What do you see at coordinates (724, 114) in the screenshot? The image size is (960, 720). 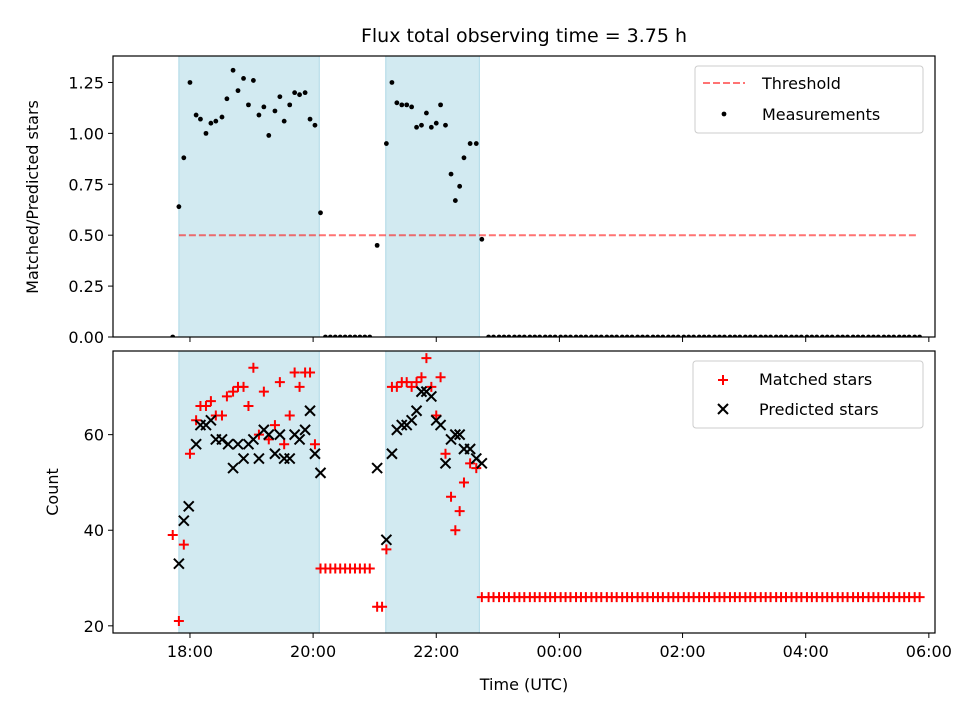 I see `measurements-legend-swatch` at bounding box center [724, 114].